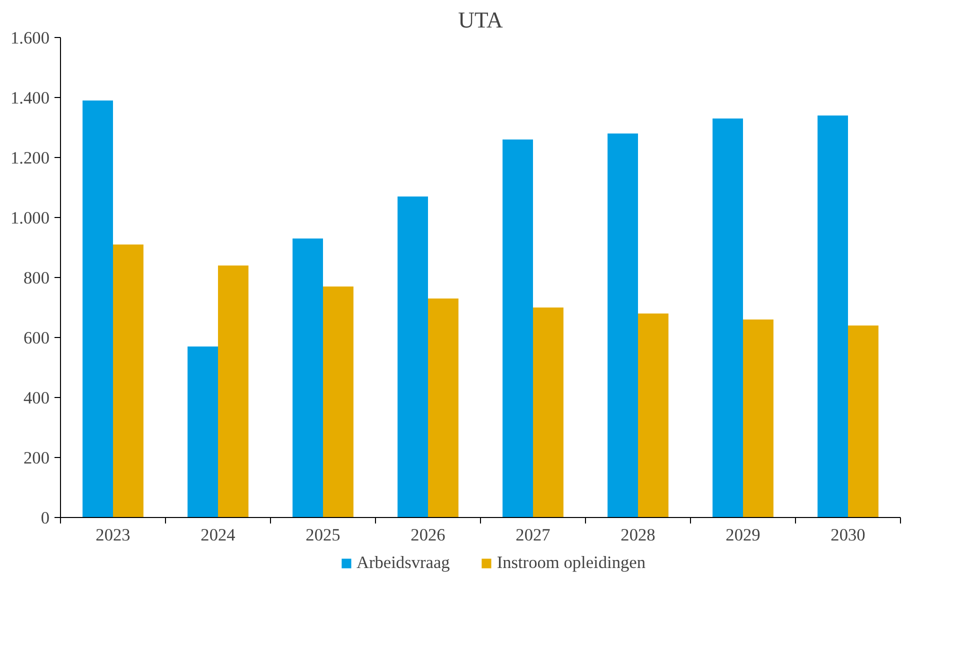 The width and height of the screenshot is (962, 671). I want to click on x-tick-label: 2030, so click(848, 535).